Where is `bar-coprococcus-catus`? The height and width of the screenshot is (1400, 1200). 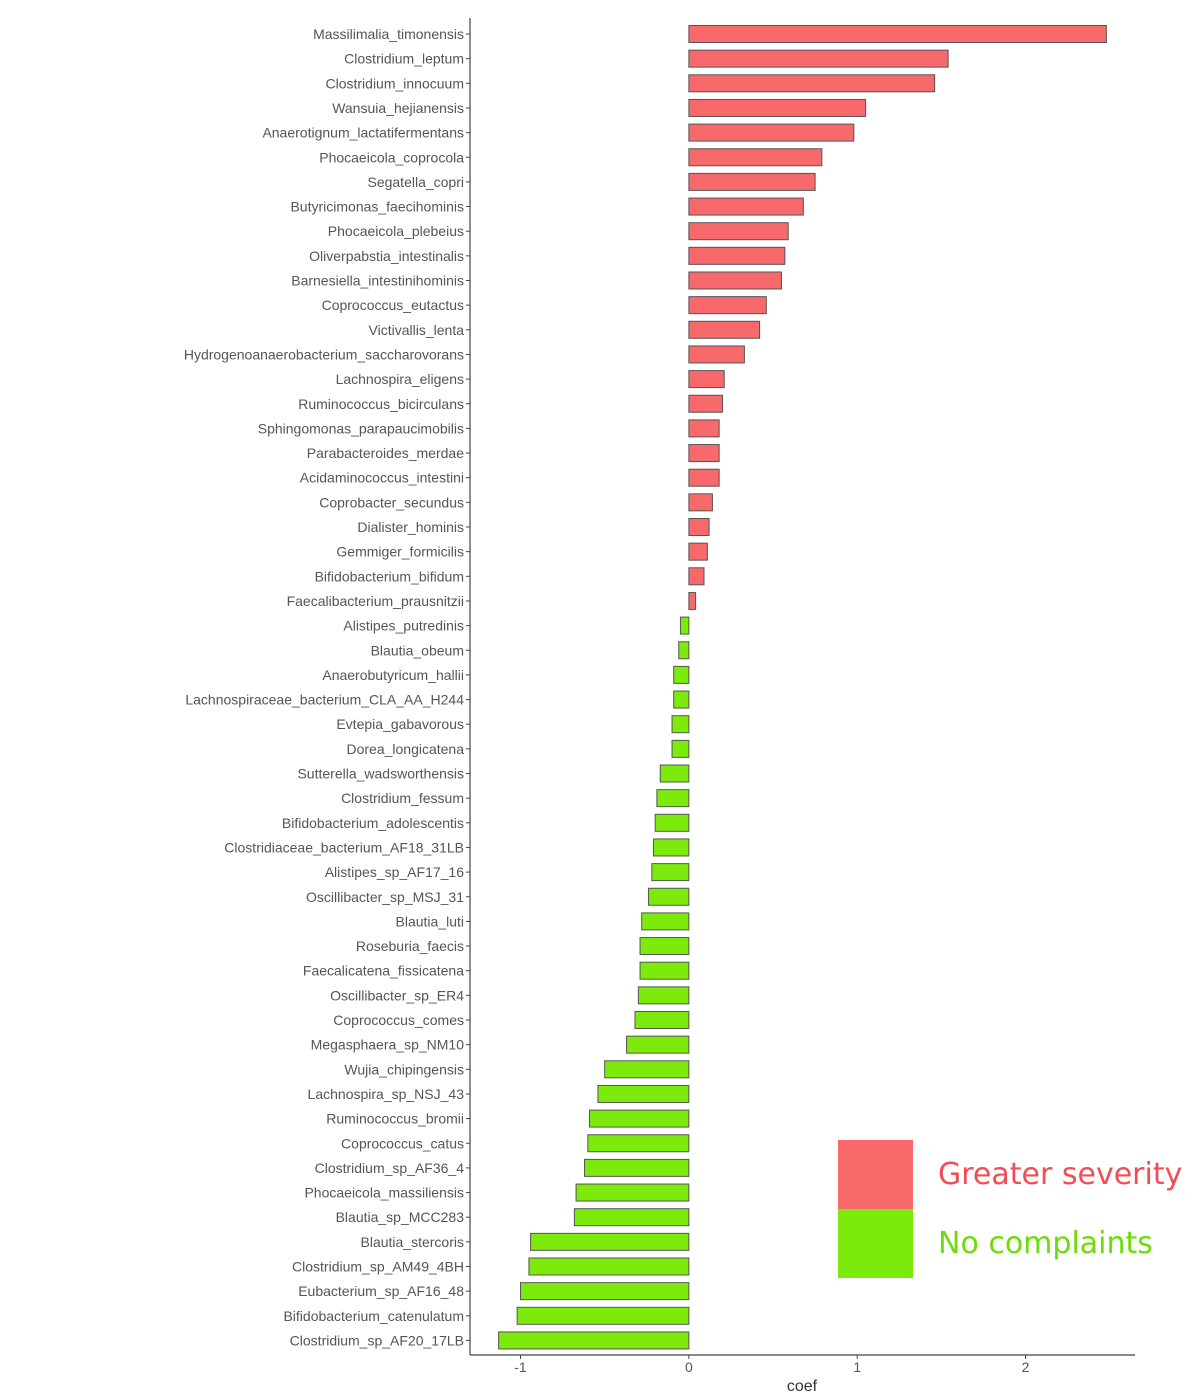 bar-coprococcus-catus is located at coordinates (638, 1143).